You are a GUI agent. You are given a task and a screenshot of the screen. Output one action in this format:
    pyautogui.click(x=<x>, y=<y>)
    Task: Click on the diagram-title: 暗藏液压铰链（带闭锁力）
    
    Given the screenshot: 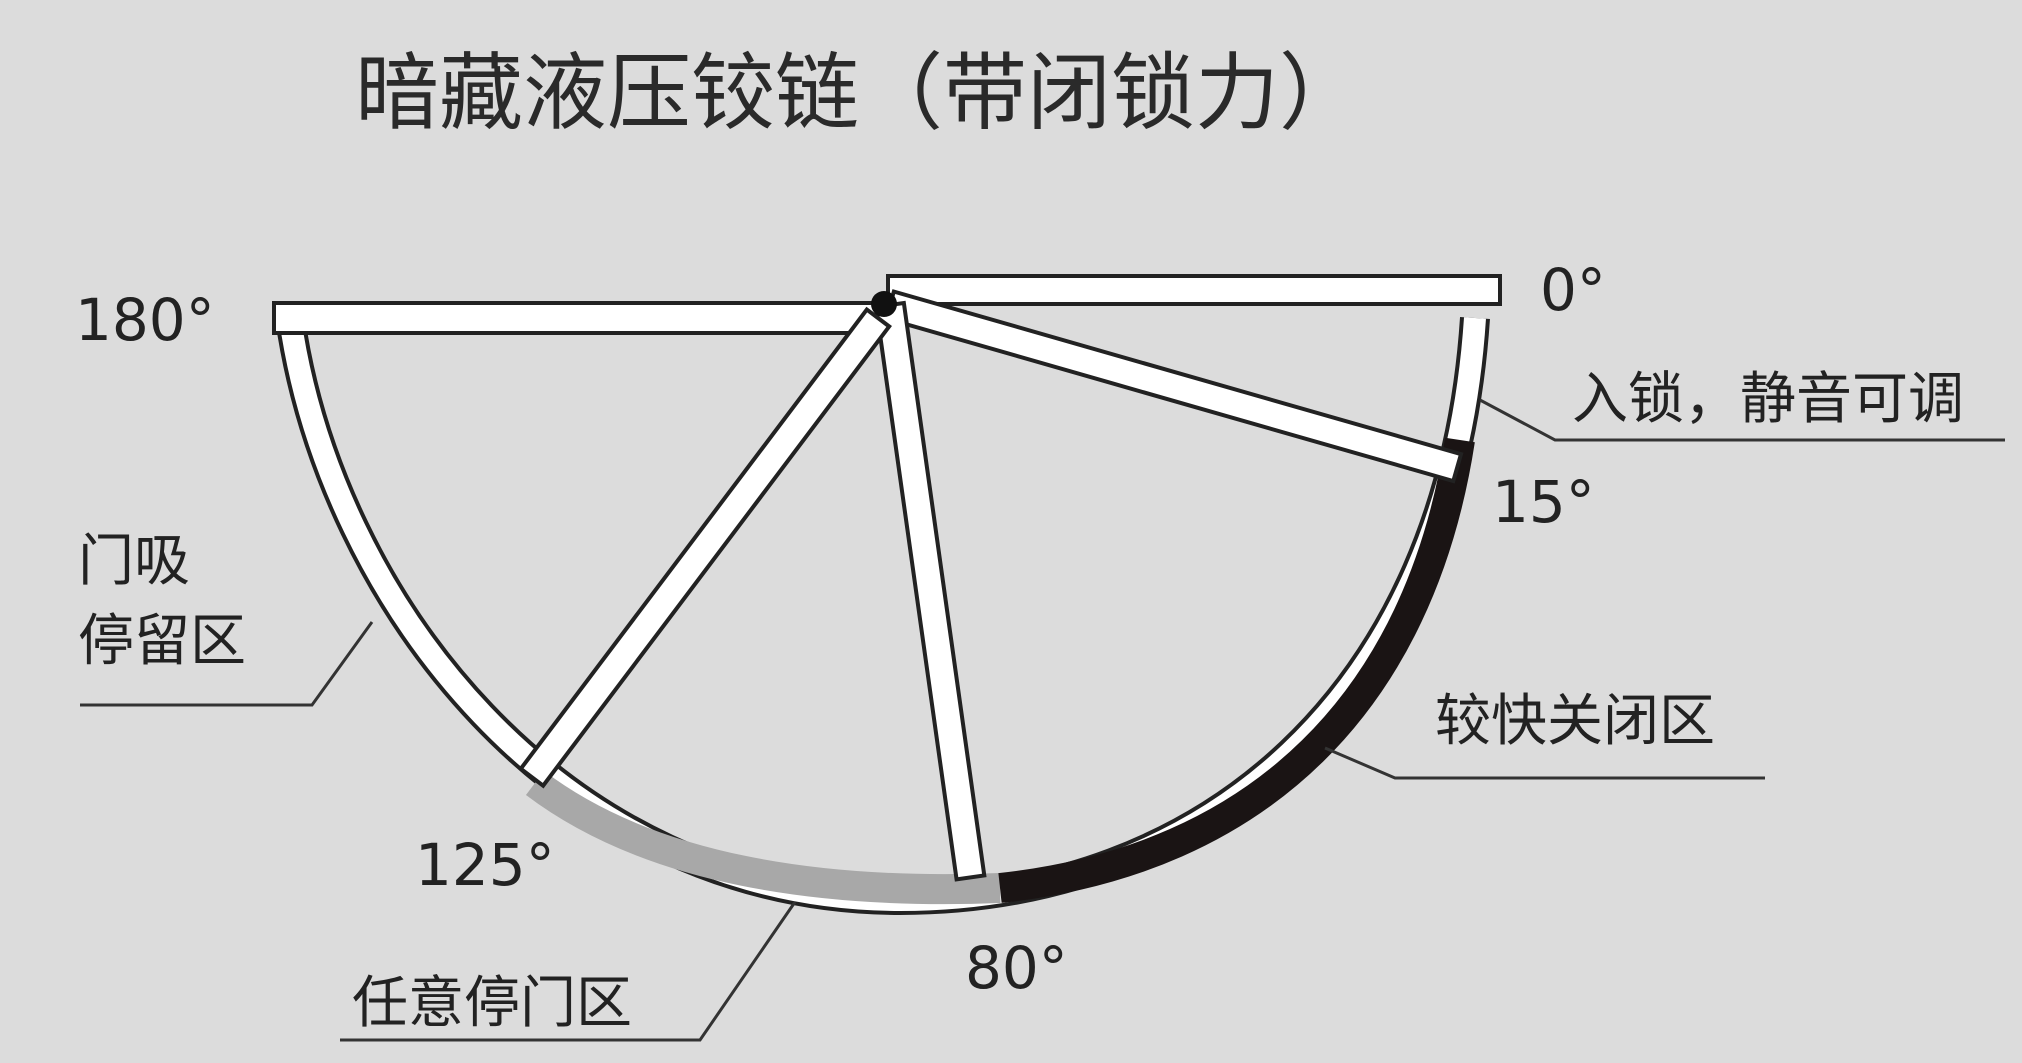 What is the action you would take?
    pyautogui.click(x=859, y=93)
    